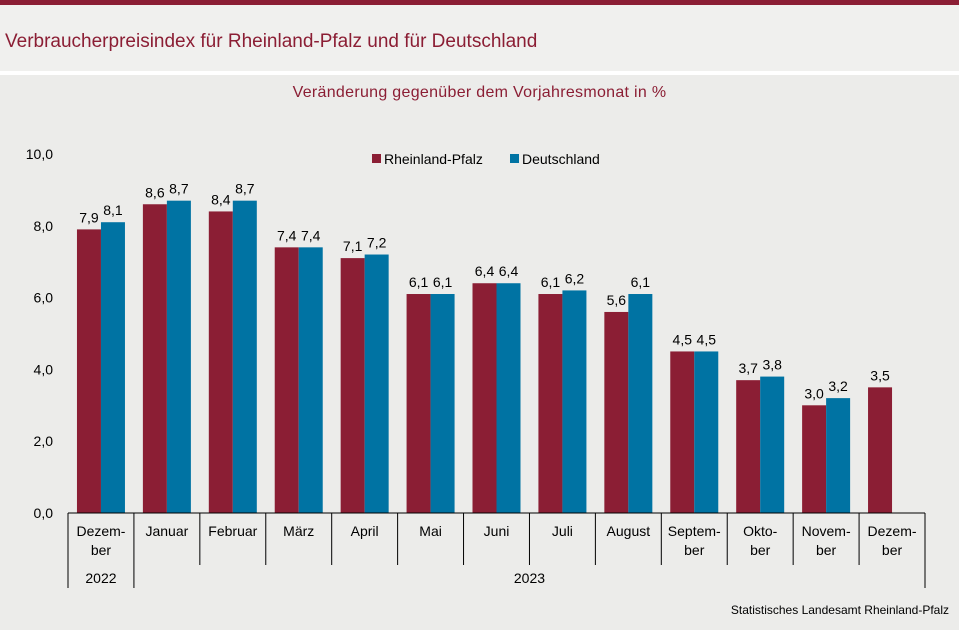 The image size is (959, 630). What do you see at coordinates (232, 531) in the screenshot?
I see `category-label: Februar` at bounding box center [232, 531].